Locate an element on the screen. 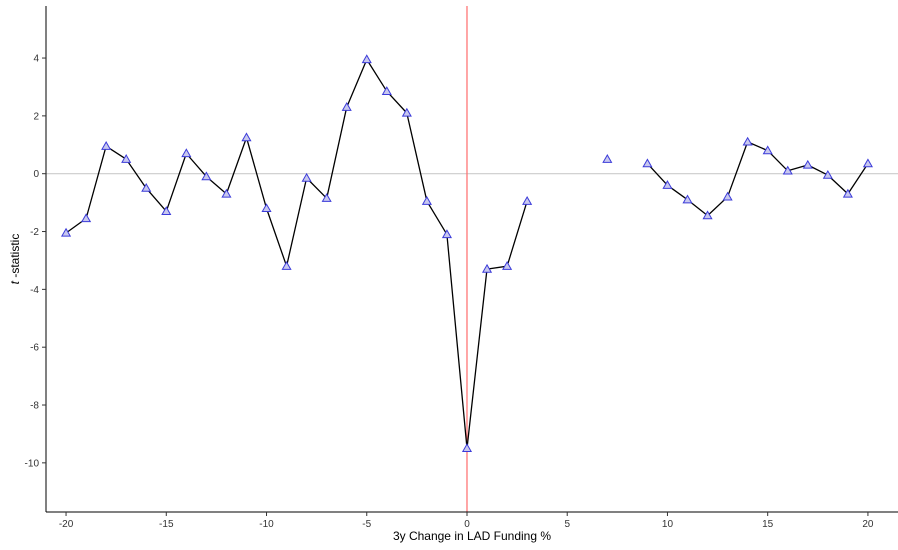 This screenshot has width=898, height=550. x-ticks: -20 -15 -10 -5 0 5 10 15 20 is located at coordinates (466, 521).